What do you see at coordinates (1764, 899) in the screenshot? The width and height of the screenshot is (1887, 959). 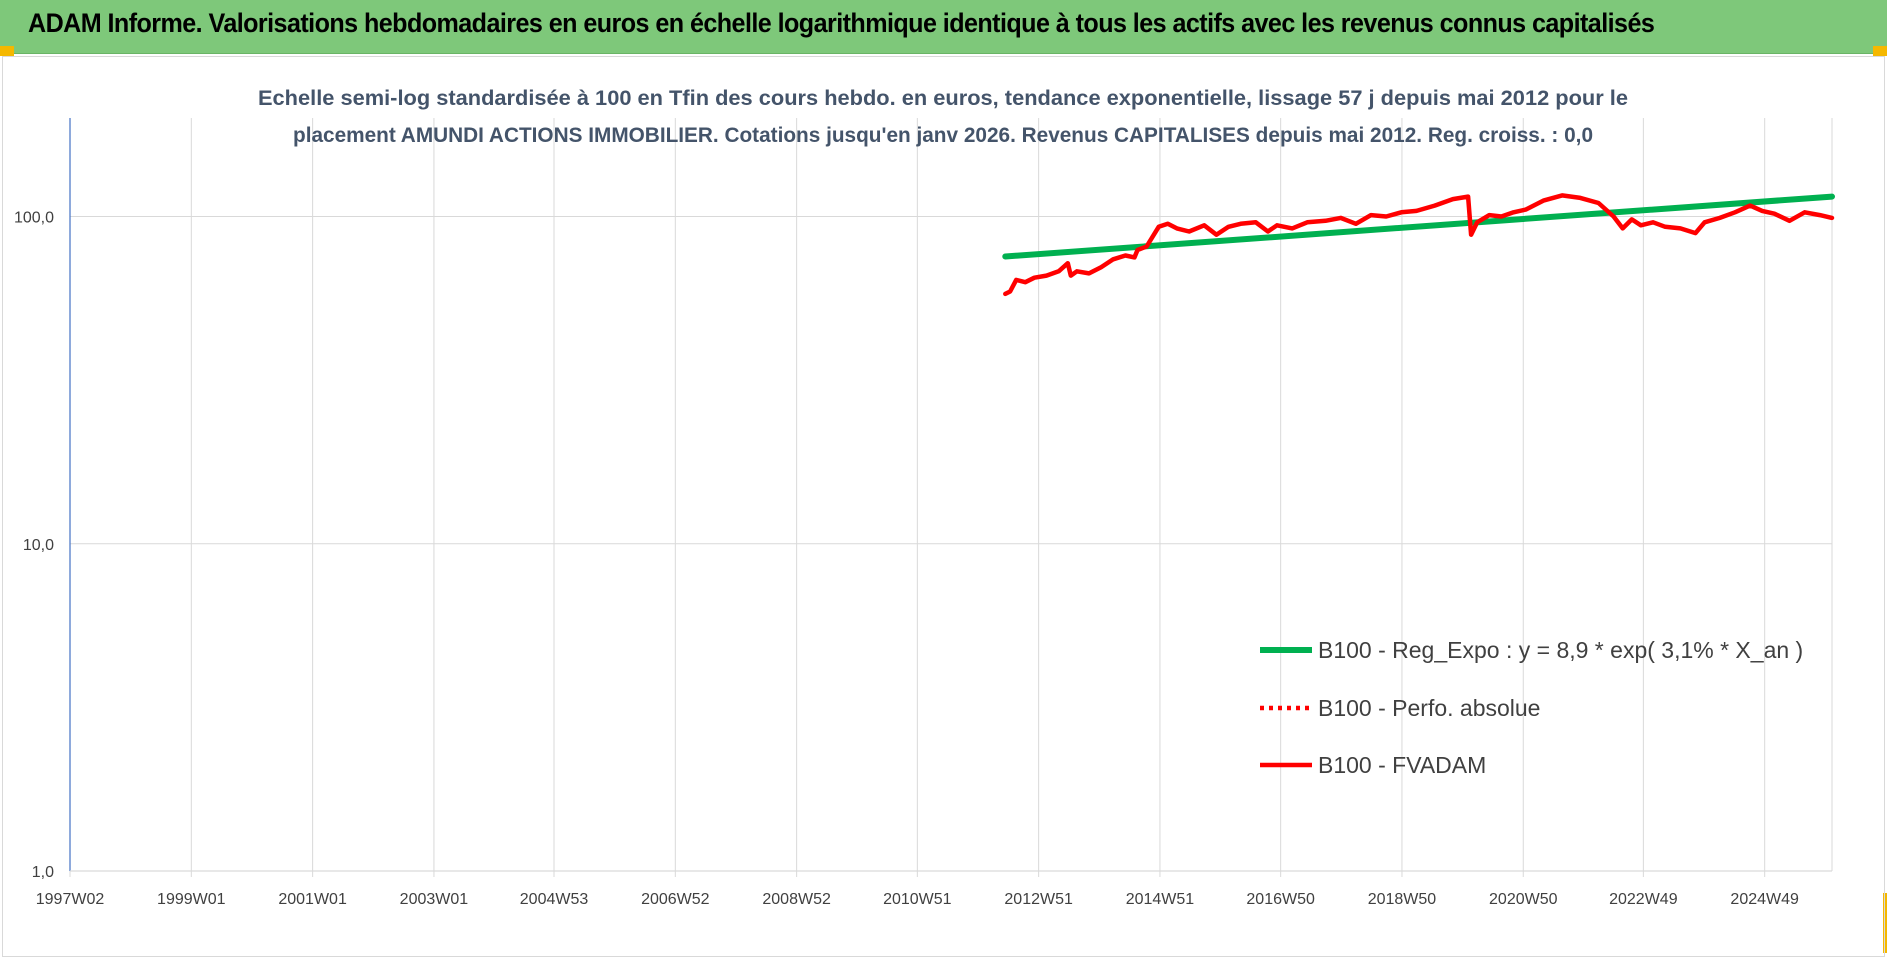 I see `x-tick-label: 2024W49` at bounding box center [1764, 899].